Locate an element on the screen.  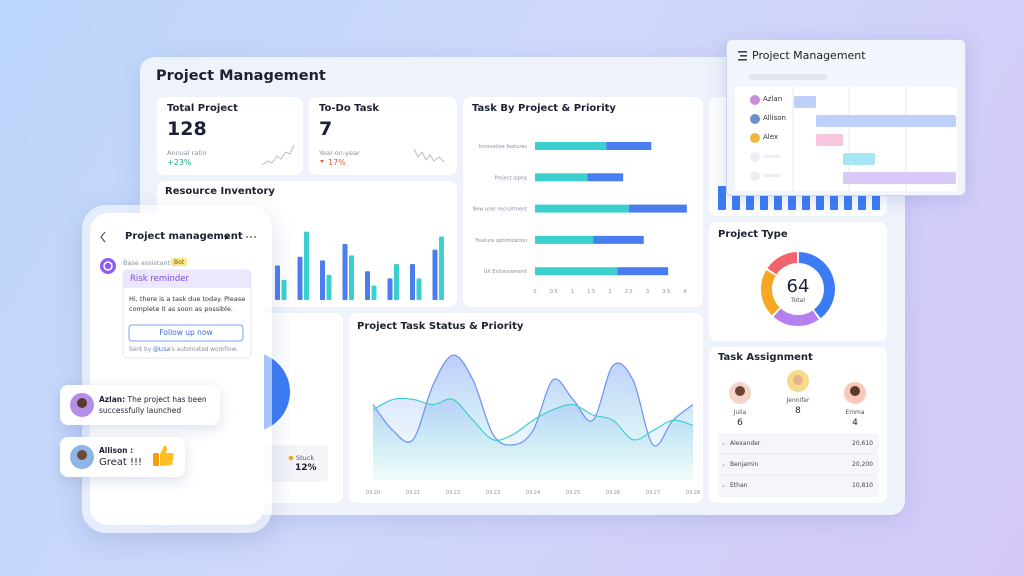
button-label: Follow up now is located at coordinates (186, 332).